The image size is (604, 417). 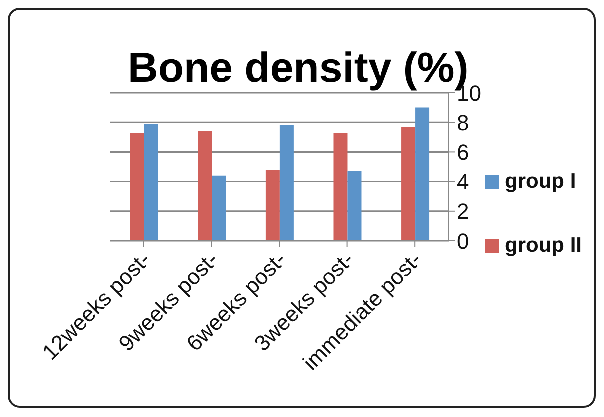 What do you see at coordinates (463, 211) in the screenshot?
I see `y-tick-label: 2` at bounding box center [463, 211].